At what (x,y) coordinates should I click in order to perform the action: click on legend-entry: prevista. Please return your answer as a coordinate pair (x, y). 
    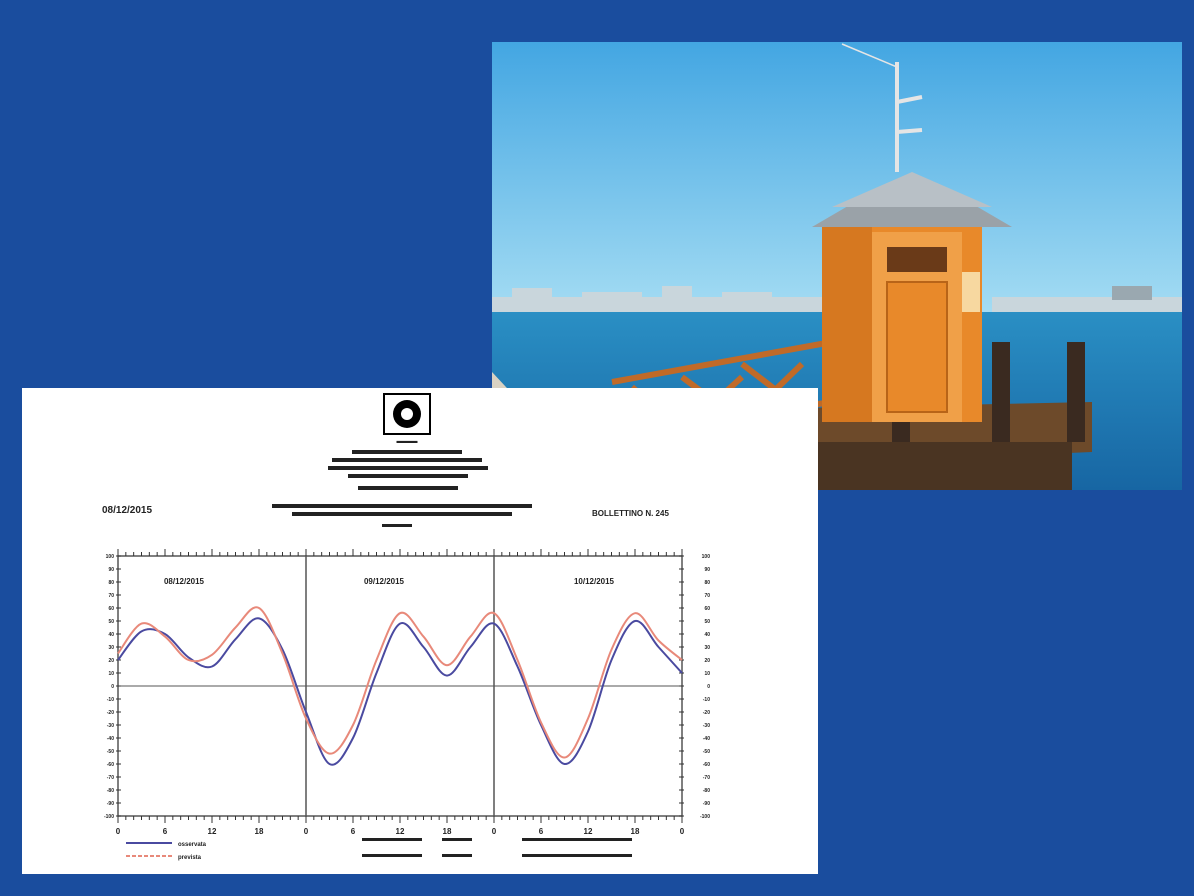
    Looking at the image, I should click on (190, 858).